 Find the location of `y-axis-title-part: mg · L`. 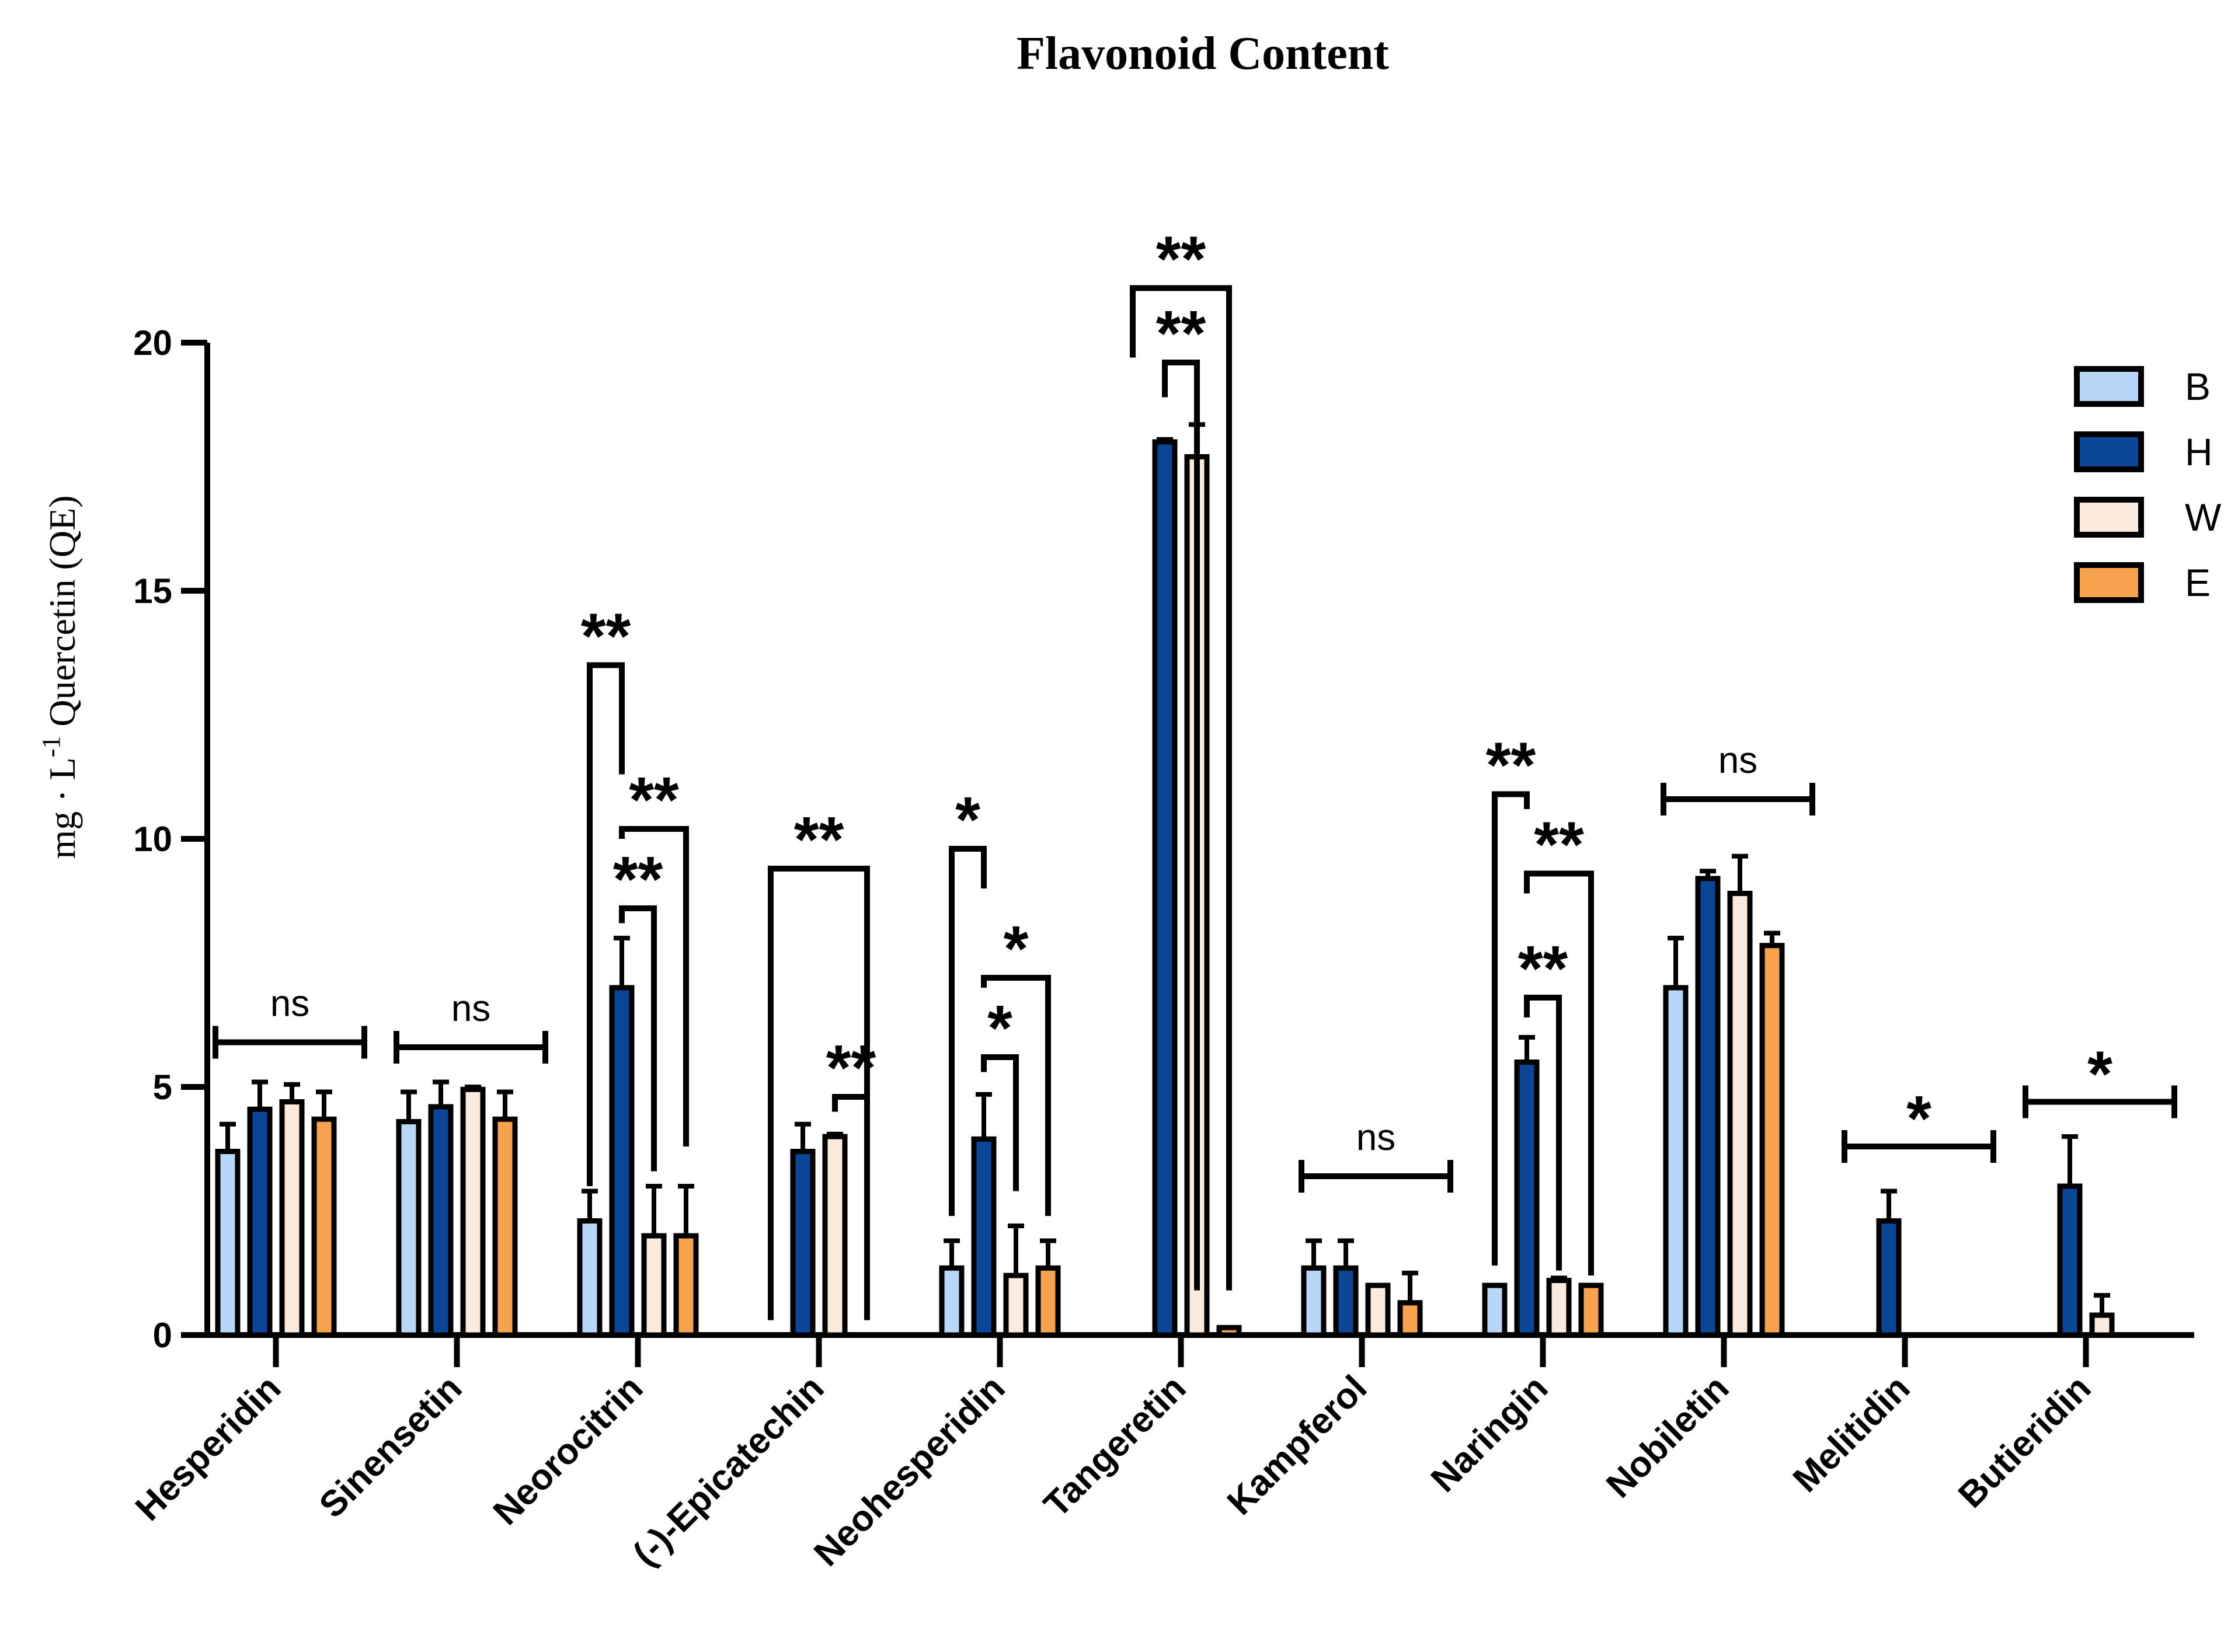

y-axis-title-part: mg · L is located at coordinates (62, 808).